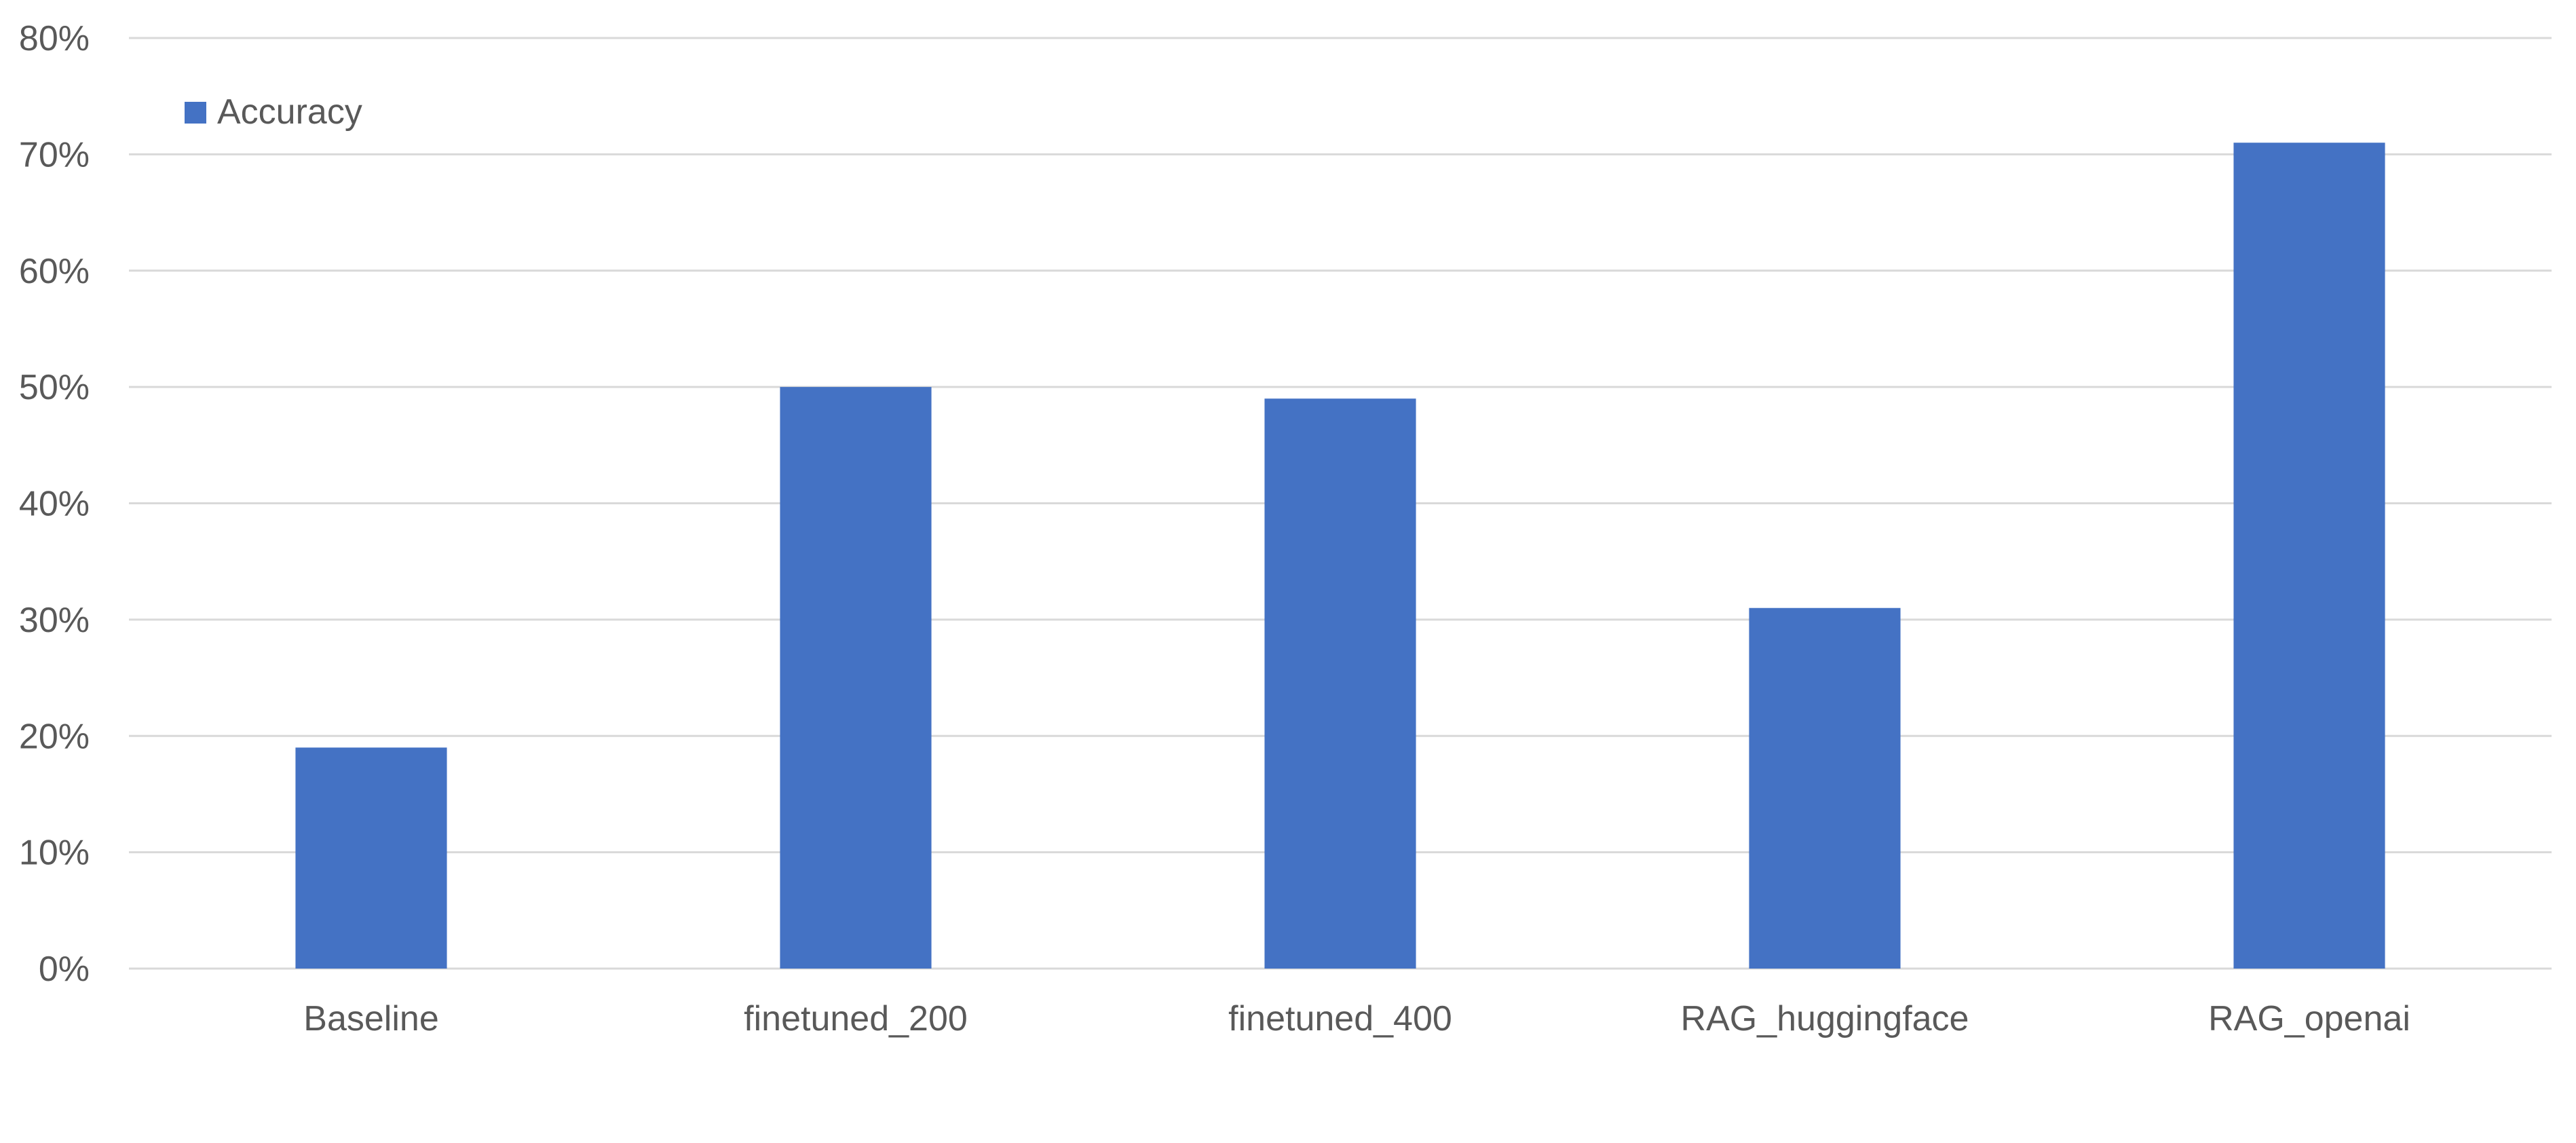 Image resolution: width=2576 pixels, height=1143 pixels. What do you see at coordinates (2309, 1018) in the screenshot?
I see `x-tick-label-RAG_openai: RAG_openai` at bounding box center [2309, 1018].